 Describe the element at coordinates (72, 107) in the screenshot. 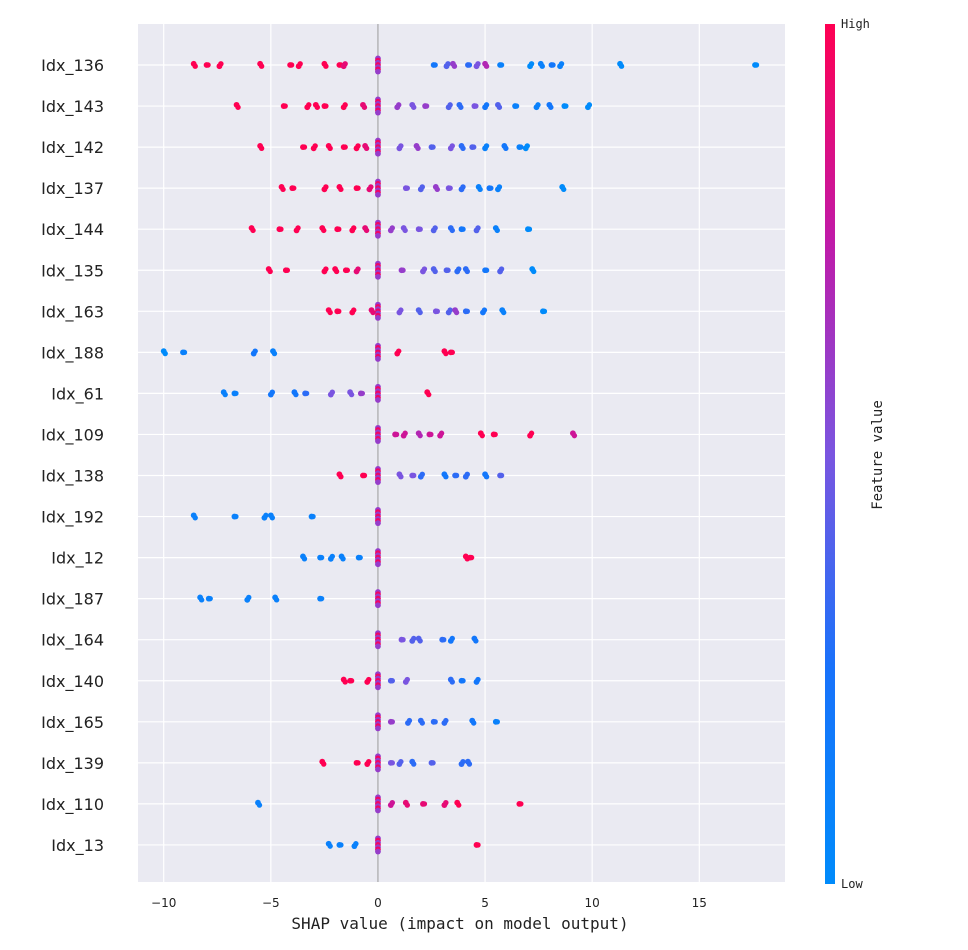

I see `feature-label: Idx_143` at that location.